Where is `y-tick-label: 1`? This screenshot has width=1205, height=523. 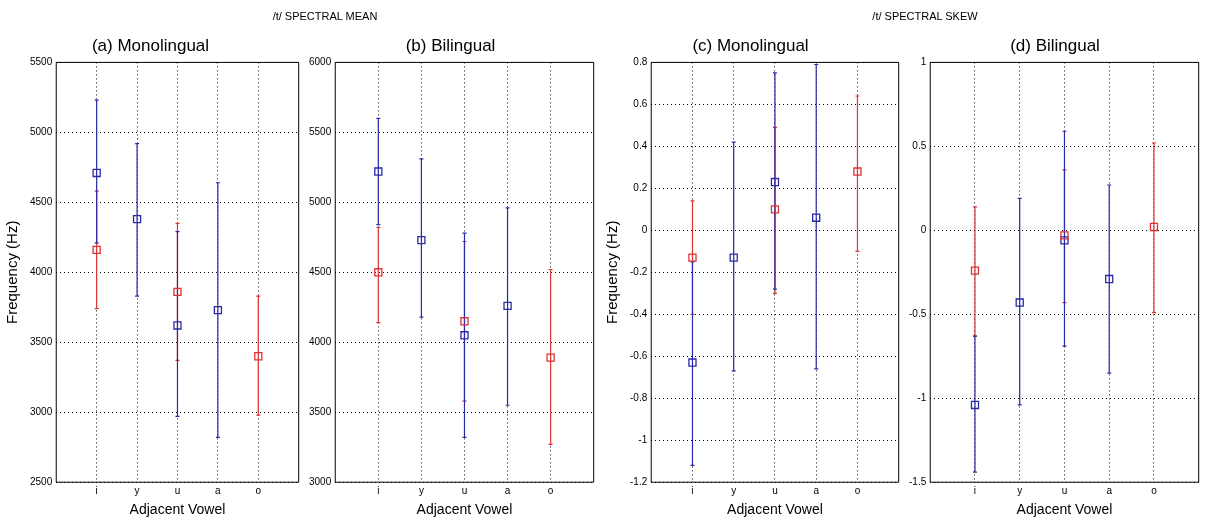
y-tick-label: 1 is located at coordinates (923, 62).